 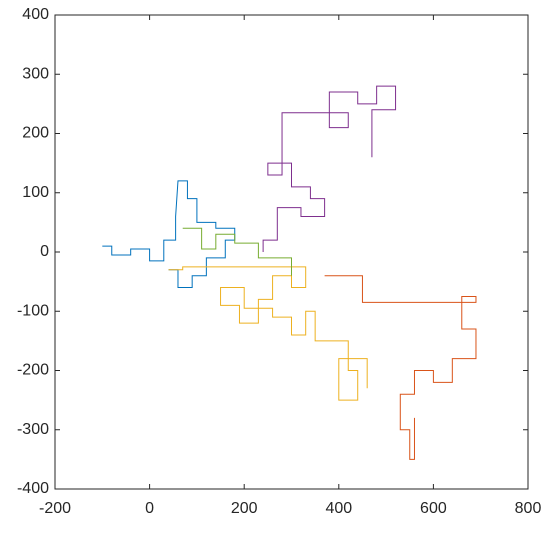 What do you see at coordinates (33, 310) in the screenshot?
I see `y-tick-label: -100` at bounding box center [33, 310].